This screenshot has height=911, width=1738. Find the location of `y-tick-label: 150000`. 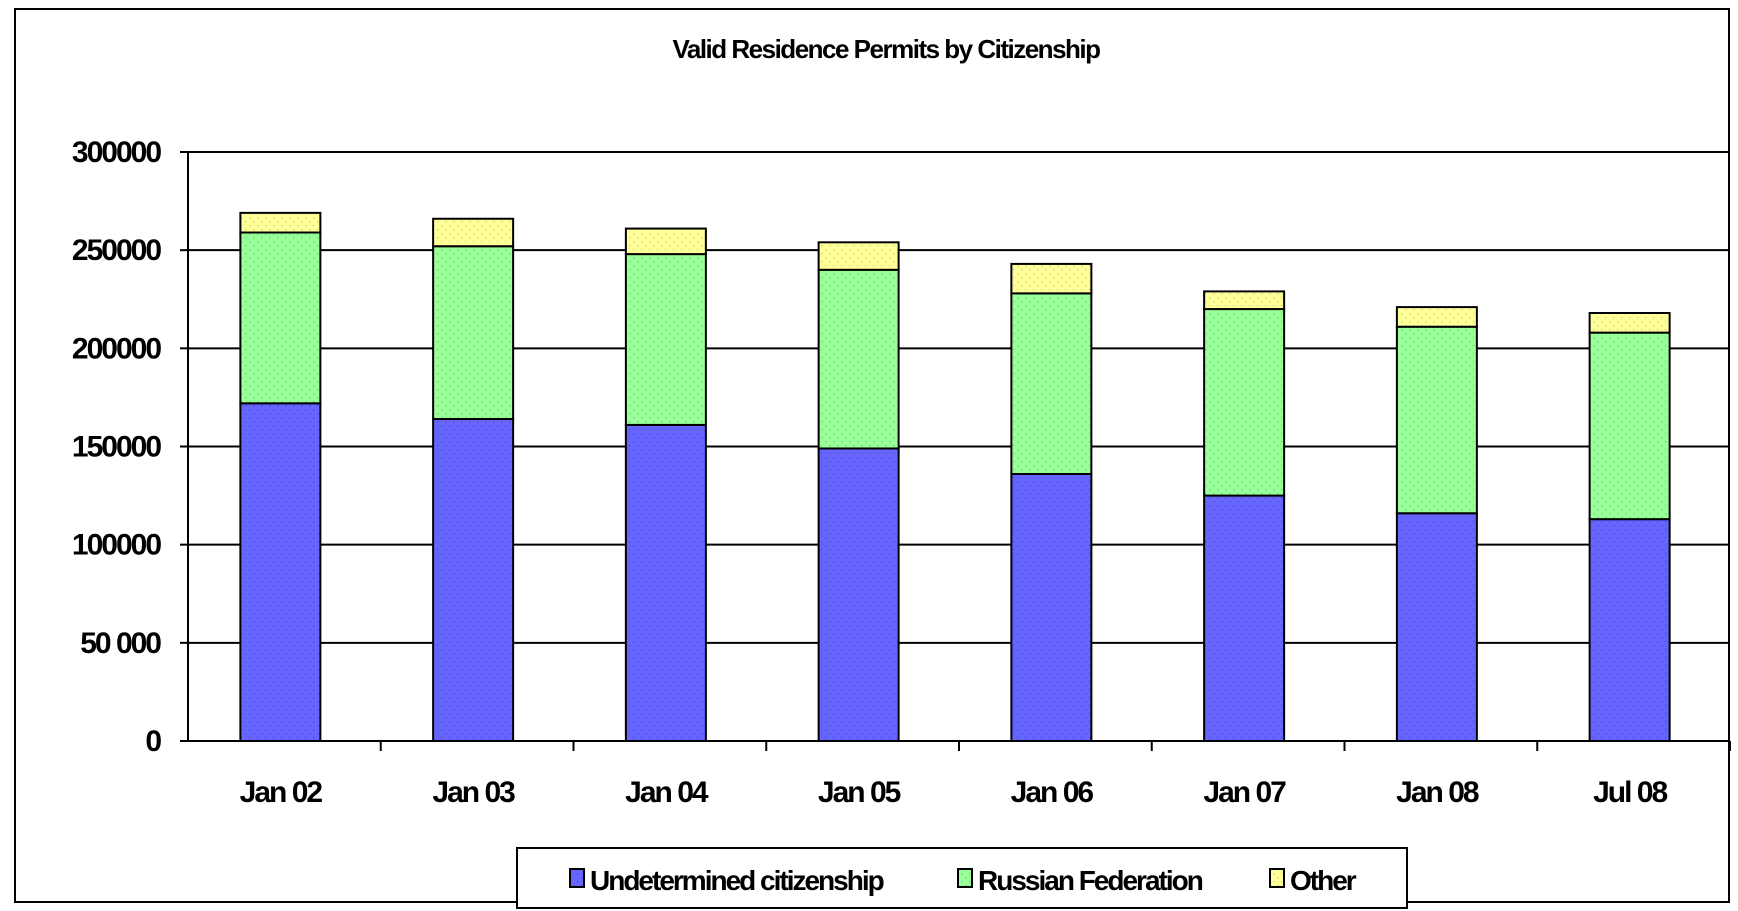

y-tick-label: 150000 is located at coordinates (116, 447).